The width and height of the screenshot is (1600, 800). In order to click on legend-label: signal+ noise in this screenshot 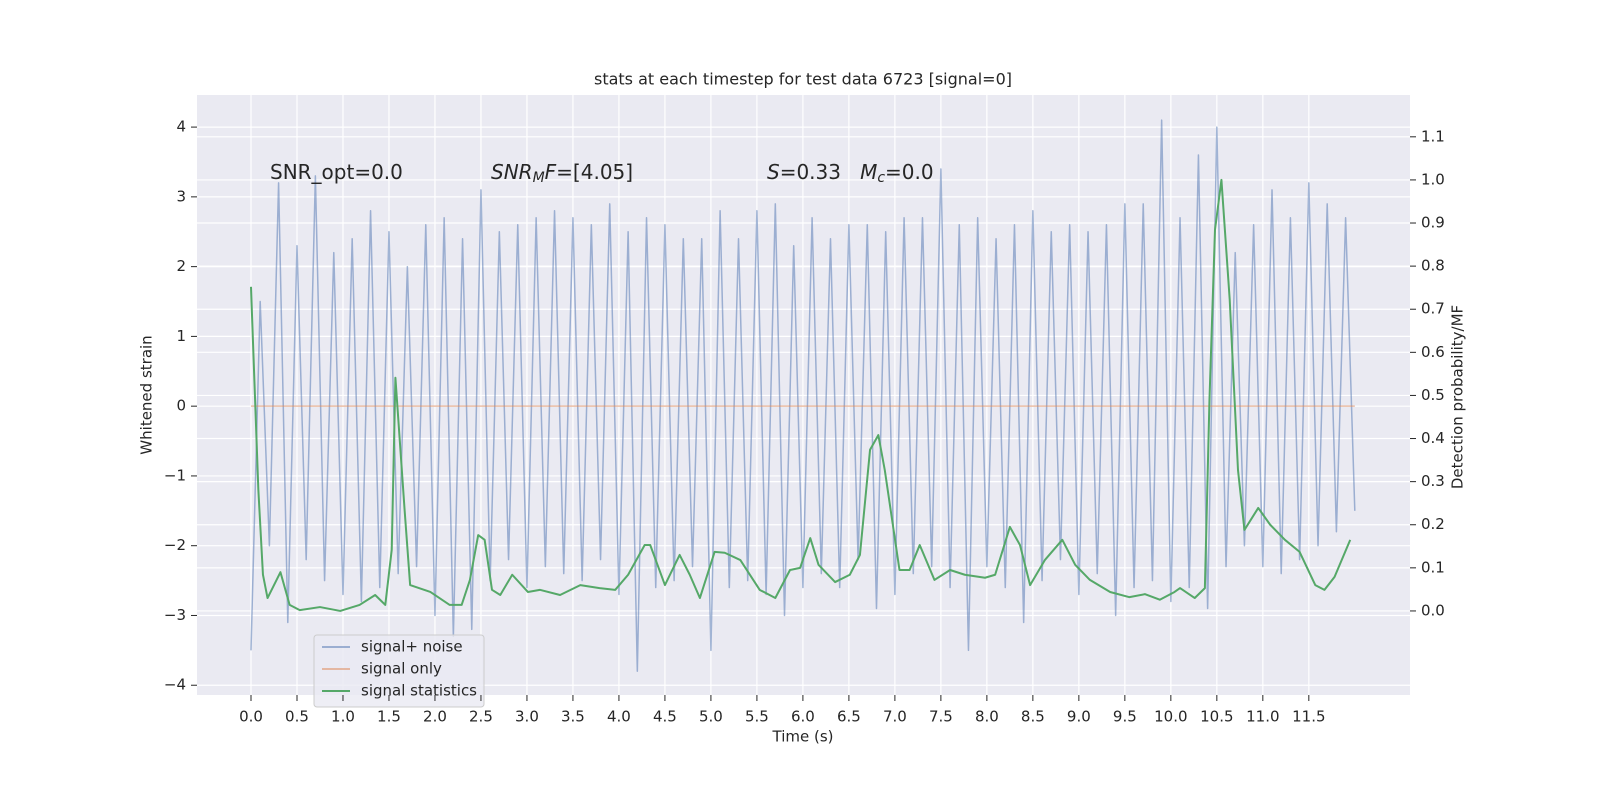, I will do `click(412, 647)`.